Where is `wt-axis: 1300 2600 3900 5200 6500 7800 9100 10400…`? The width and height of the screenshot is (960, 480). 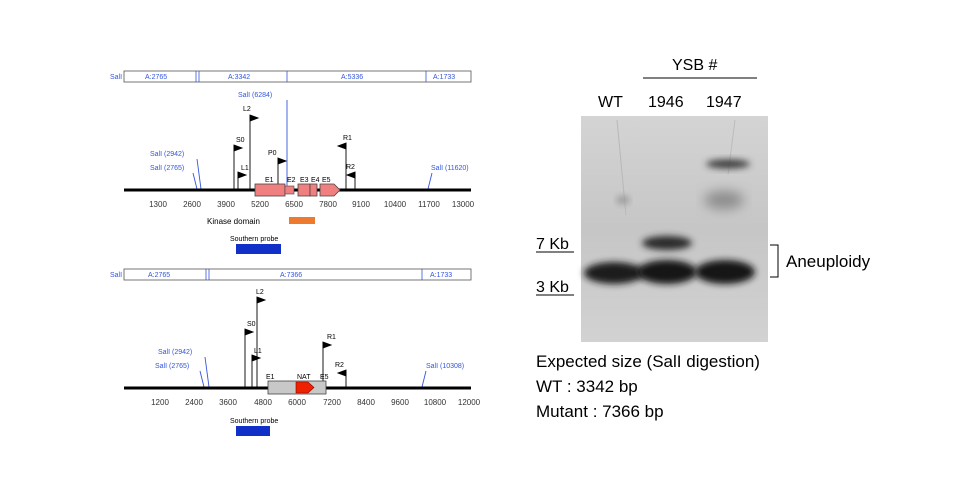
wt-axis: 1300 2600 3900 5200 6500 7800 9100 10400… is located at coordinates (312, 204).